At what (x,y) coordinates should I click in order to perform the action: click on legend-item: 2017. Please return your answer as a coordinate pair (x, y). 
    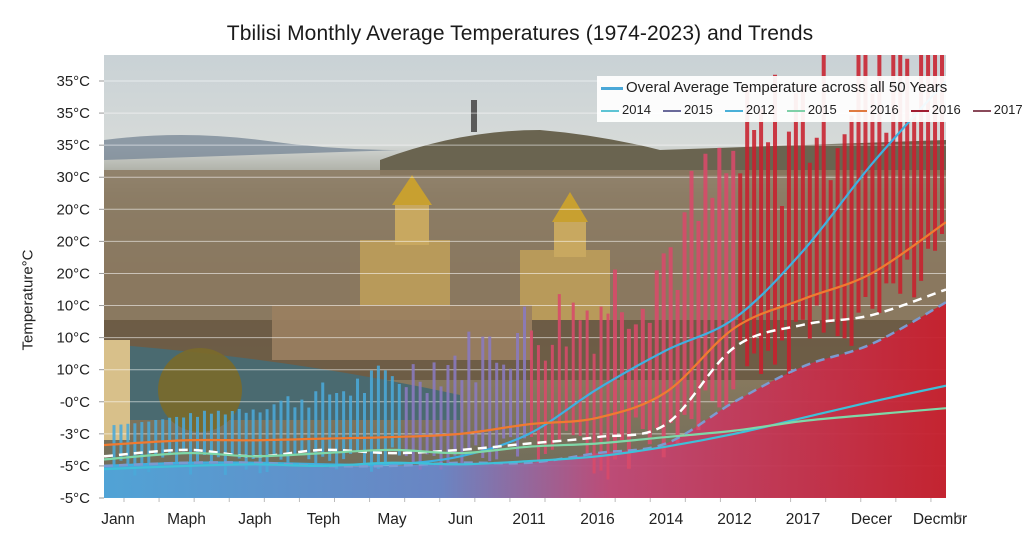
    Looking at the image, I should click on (997, 109).